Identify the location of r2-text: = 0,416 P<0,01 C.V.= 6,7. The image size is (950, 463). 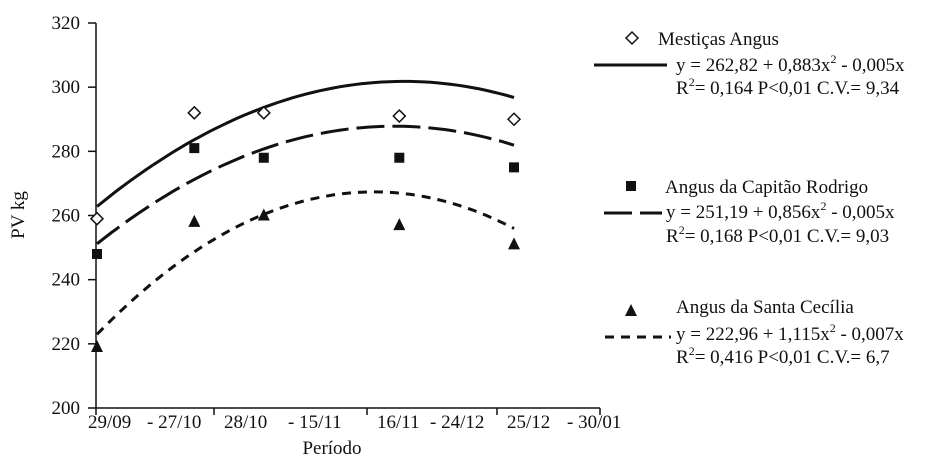
(792, 357).